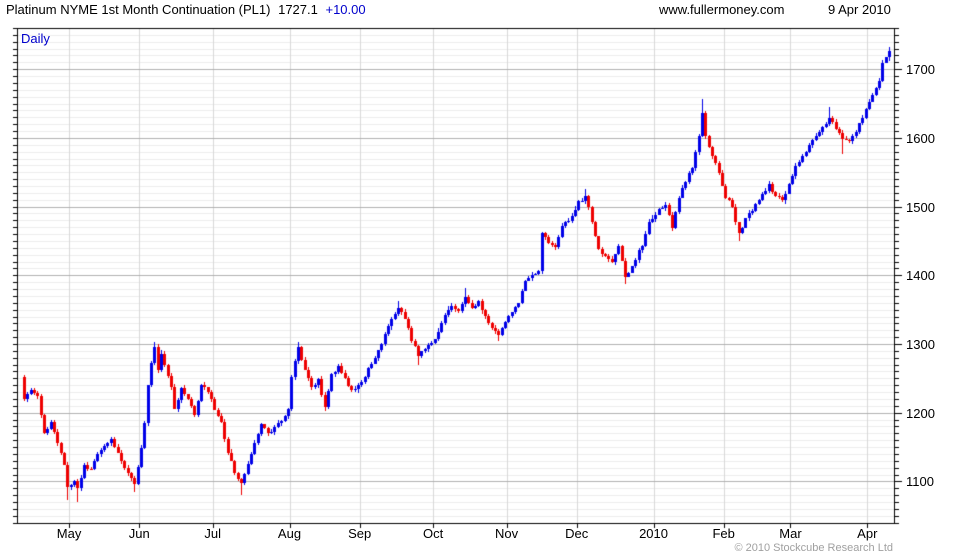  I want to click on x-axis-label: Jun, so click(139, 533).